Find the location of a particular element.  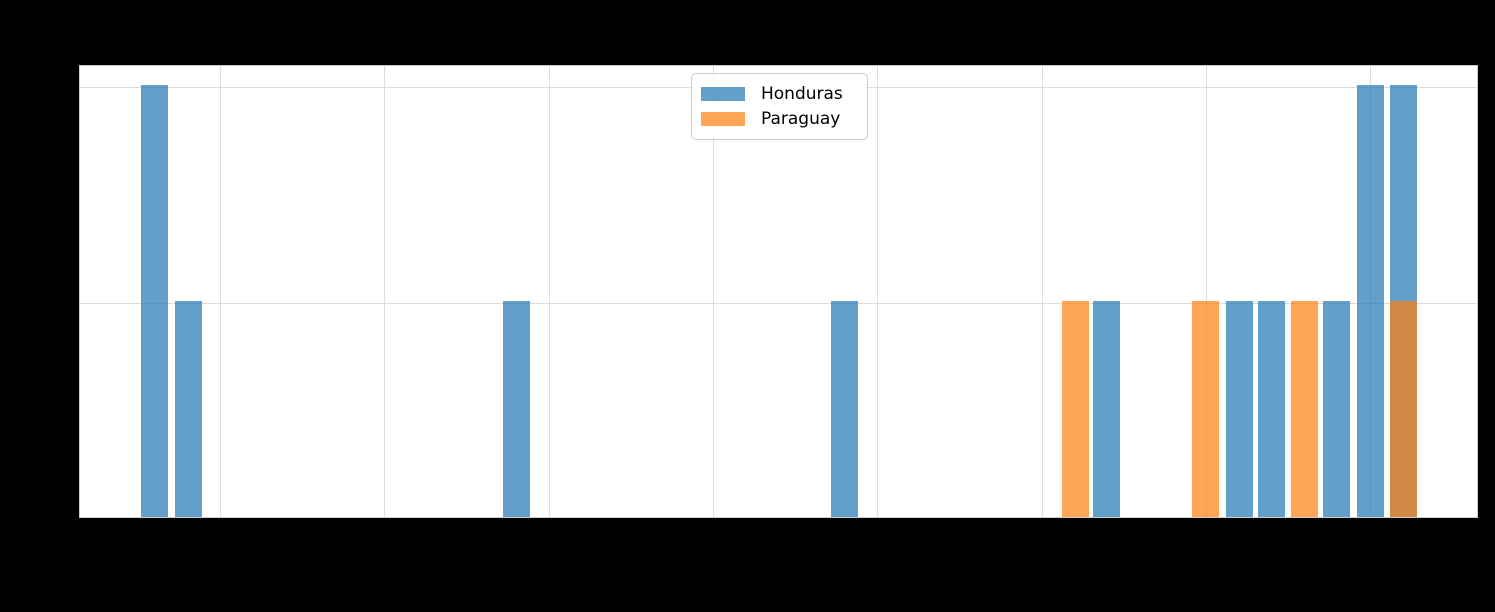

legend-swatch-honduras is located at coordinates (723, 94).